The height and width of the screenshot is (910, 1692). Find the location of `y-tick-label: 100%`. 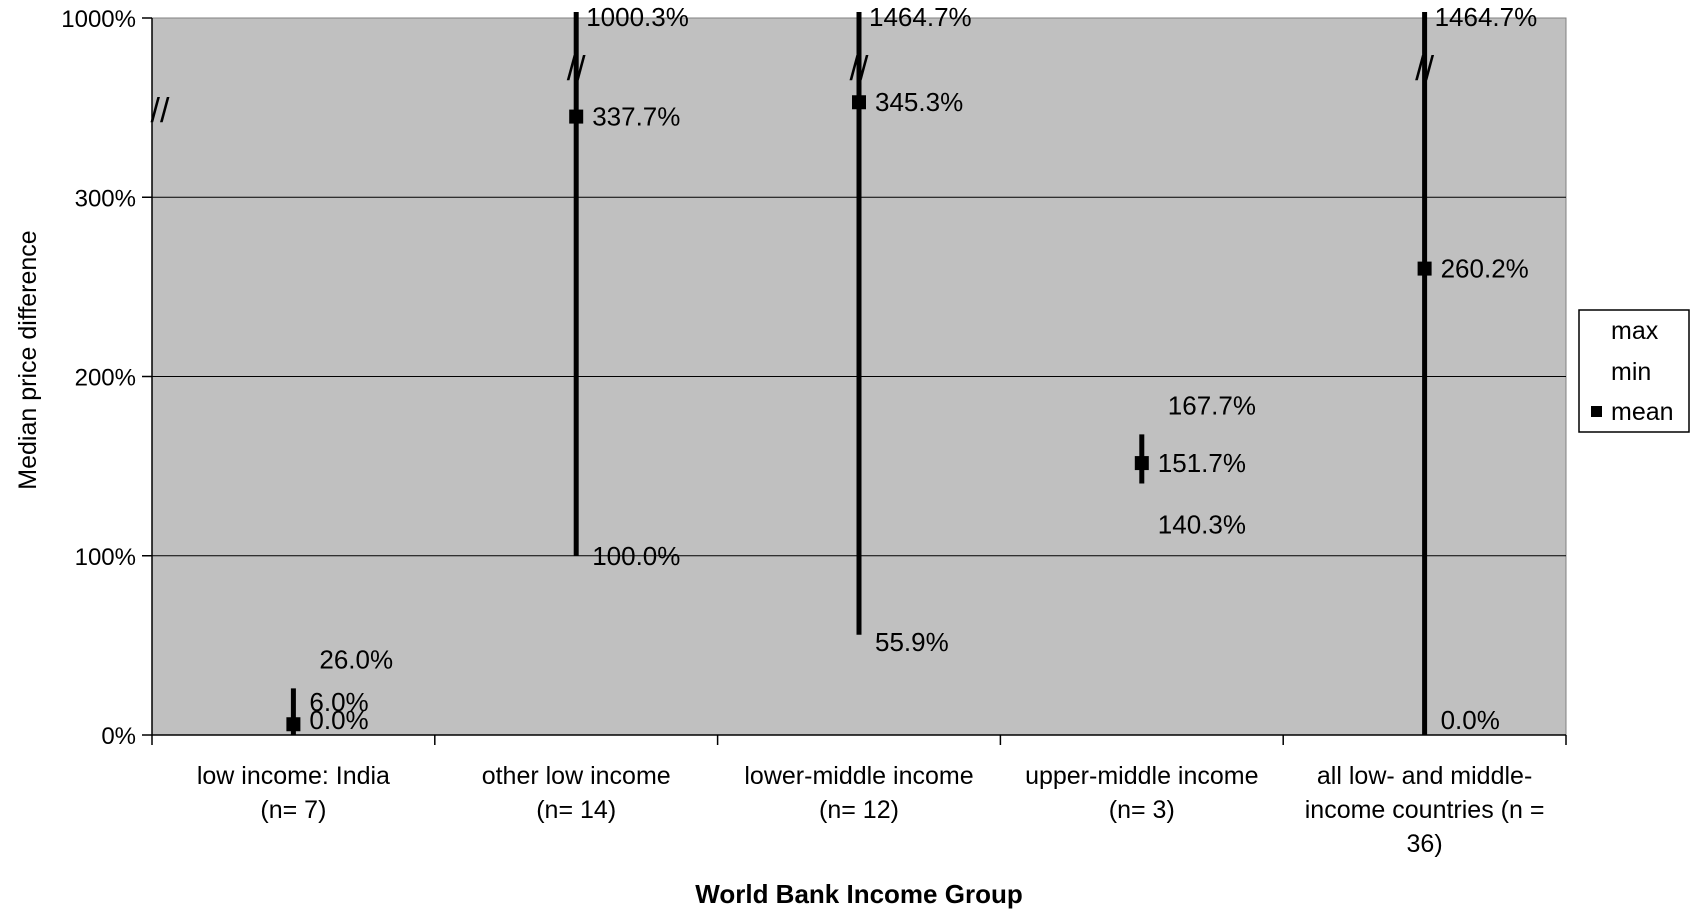

y-tick-label: 100% is located at coordinates (105, 557).